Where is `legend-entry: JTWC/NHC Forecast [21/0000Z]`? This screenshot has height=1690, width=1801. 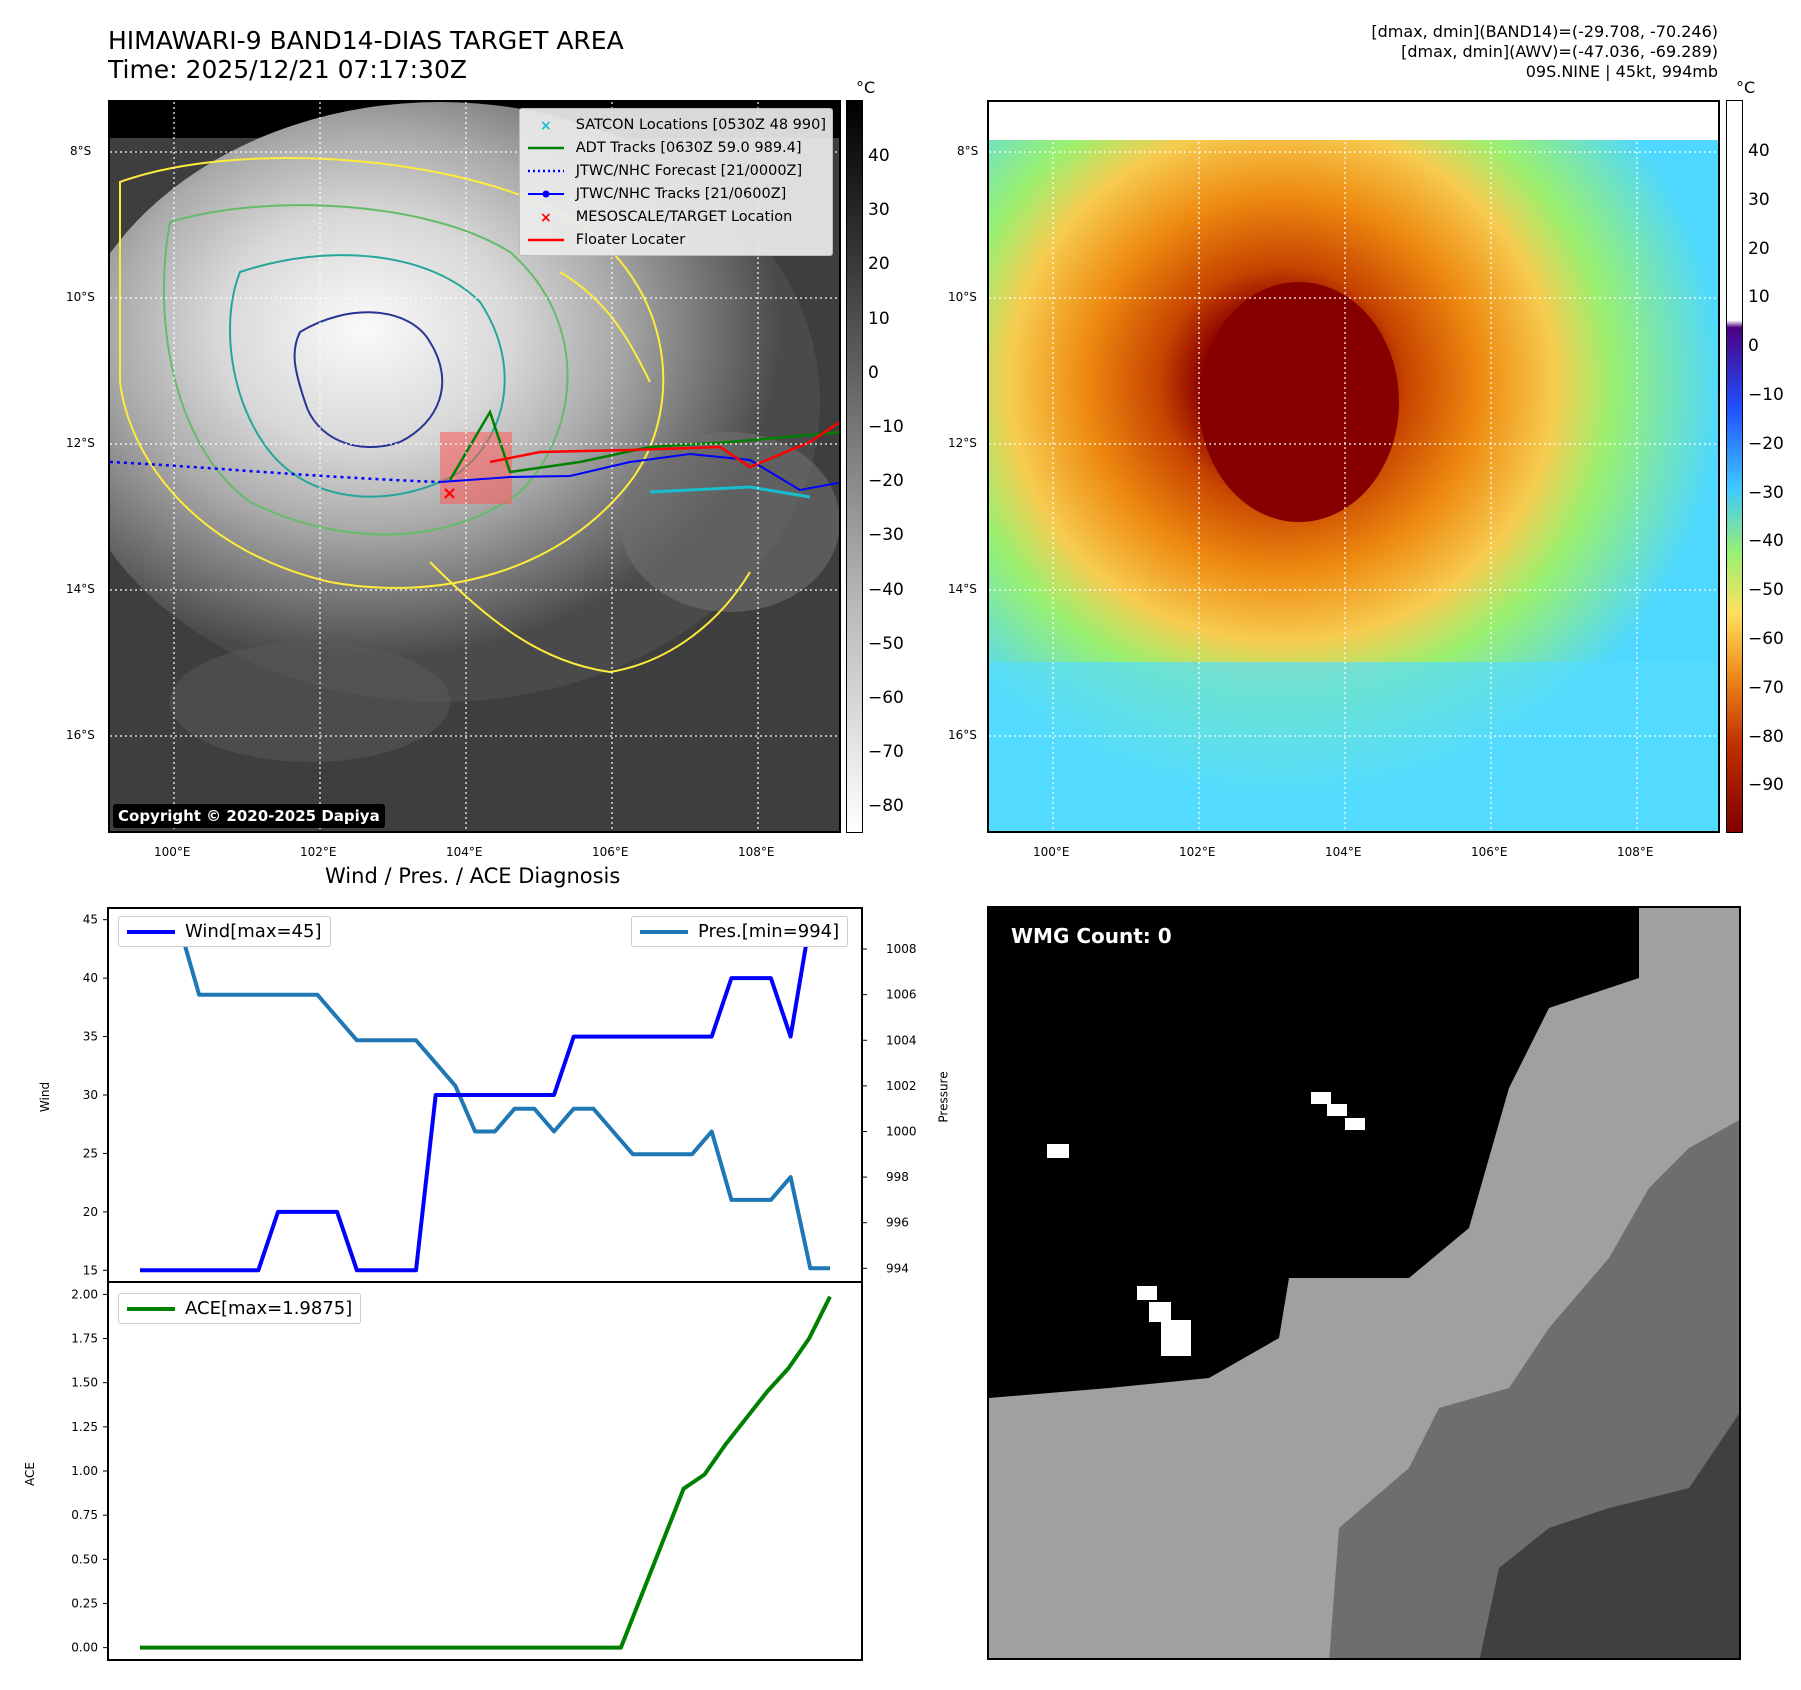 legend-entry: JTWC/NHC Forecast [21/0000Z] is located at coordinates (676, 170).